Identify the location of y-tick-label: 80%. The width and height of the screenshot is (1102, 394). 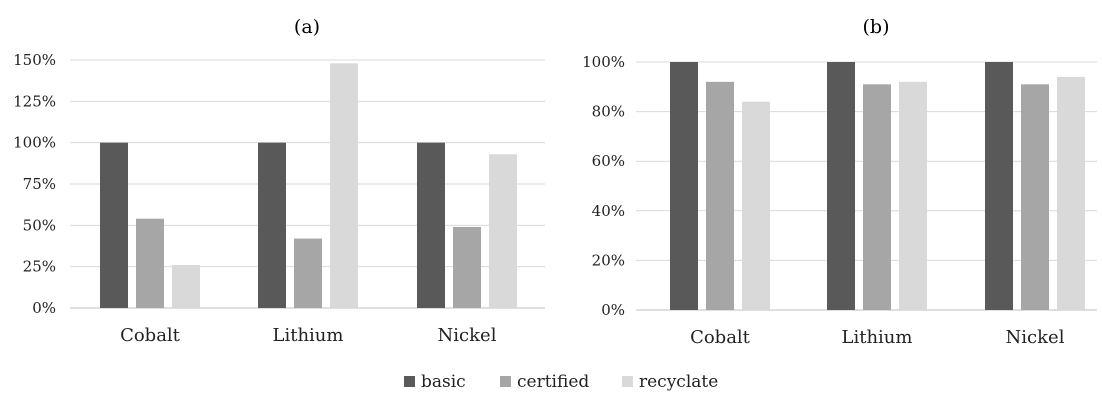
(608, 112).